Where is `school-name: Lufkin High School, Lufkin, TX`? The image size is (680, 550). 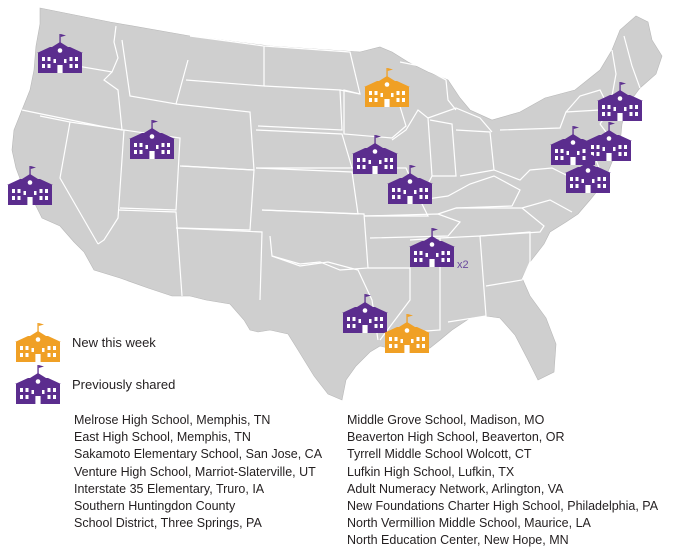 school-name: Lufkin High School, Lufkin, TX is located at coordinates (431, 471).